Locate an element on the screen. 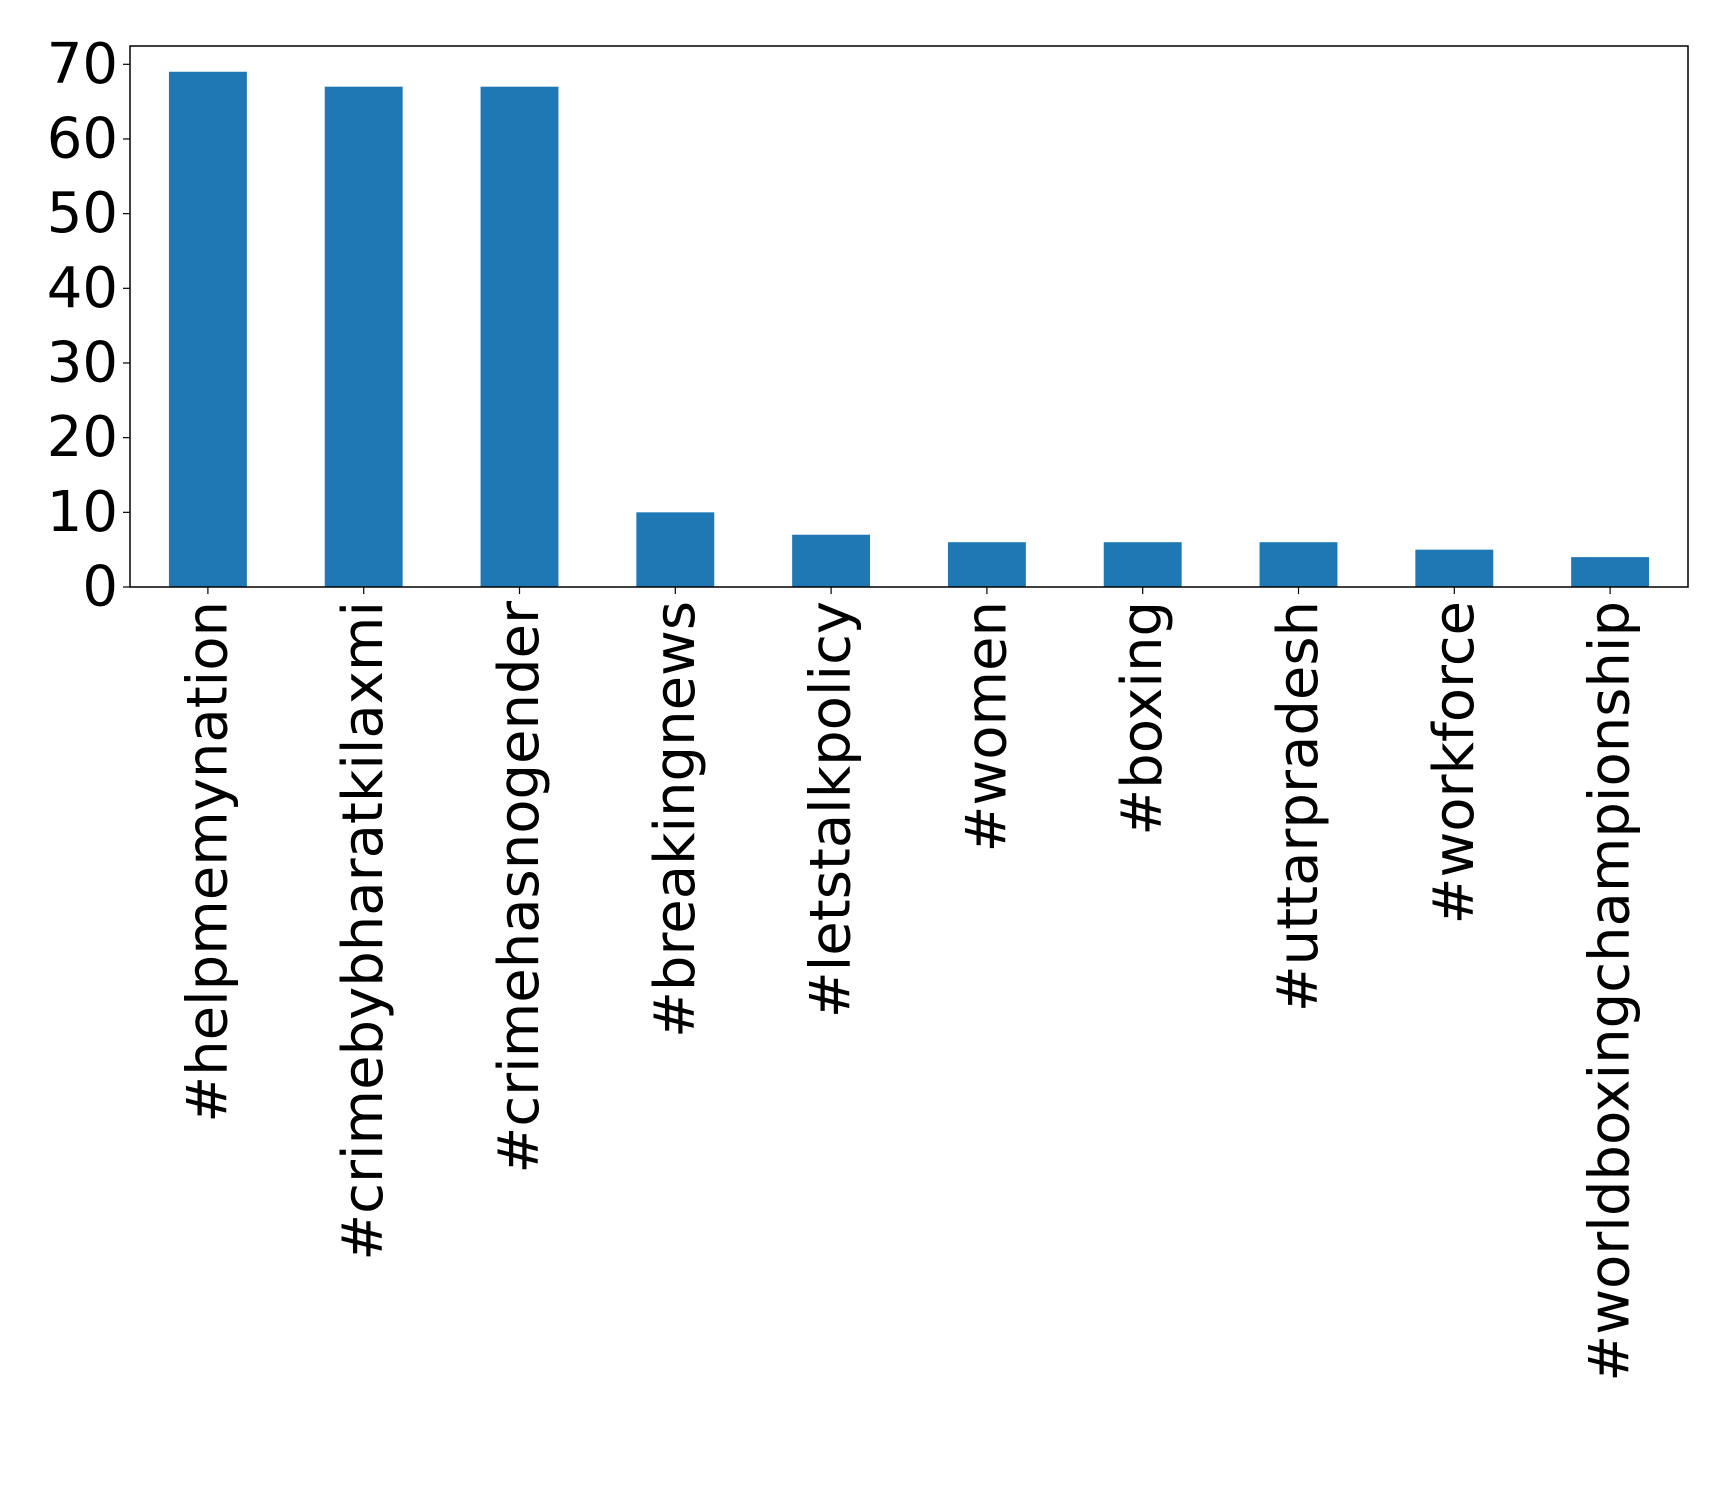  y-tick-label: 70 is located at coordinates (82, 64).